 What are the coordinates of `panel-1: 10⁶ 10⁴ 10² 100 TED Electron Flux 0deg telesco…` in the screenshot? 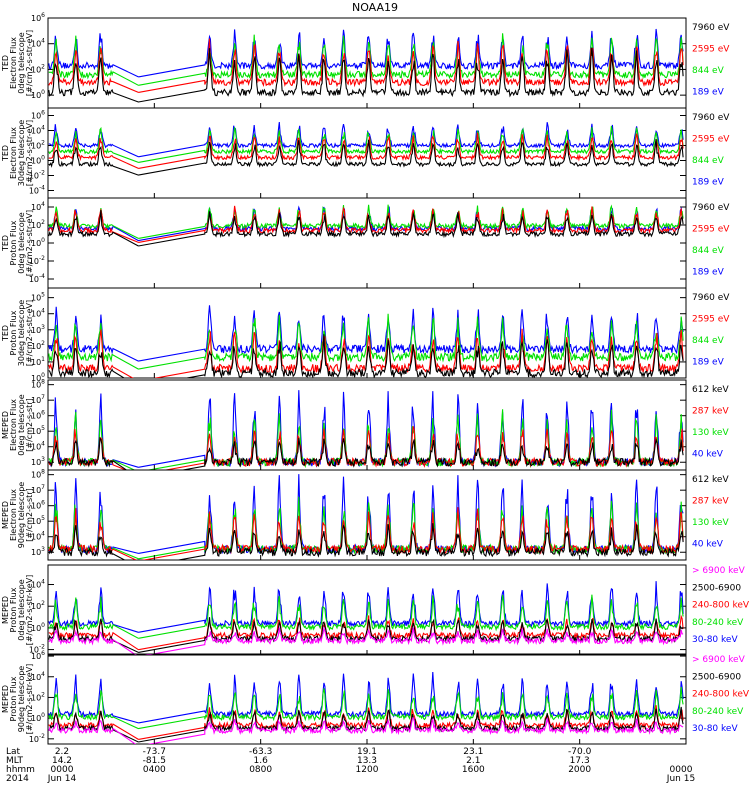 It's located at (365, 60).